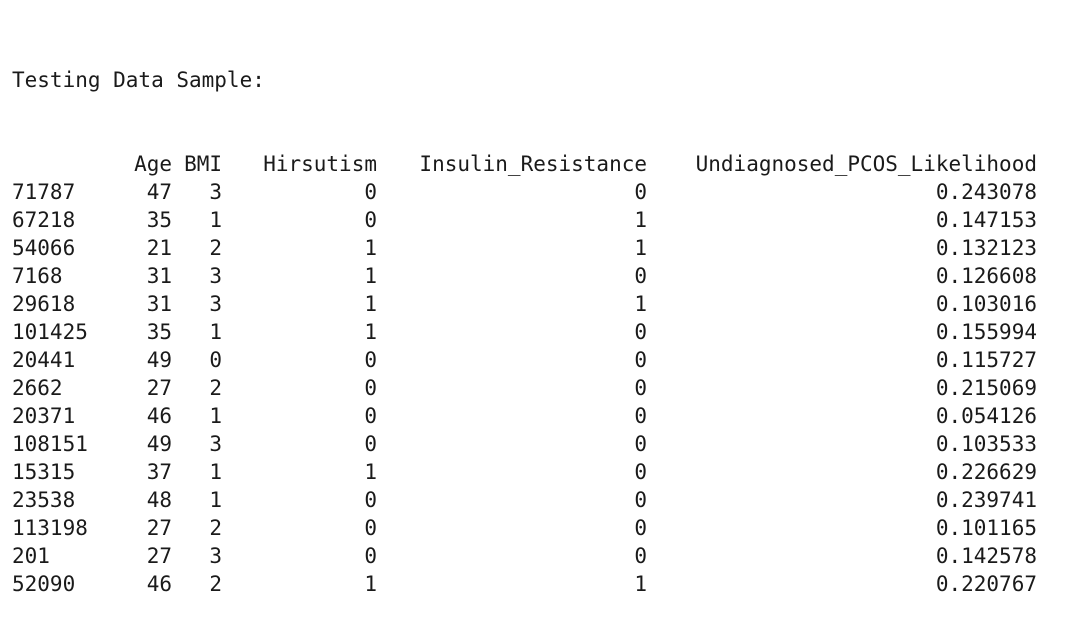 The image size is (1090, 626). I want to click on row-index: 15315, so click(62, 472).